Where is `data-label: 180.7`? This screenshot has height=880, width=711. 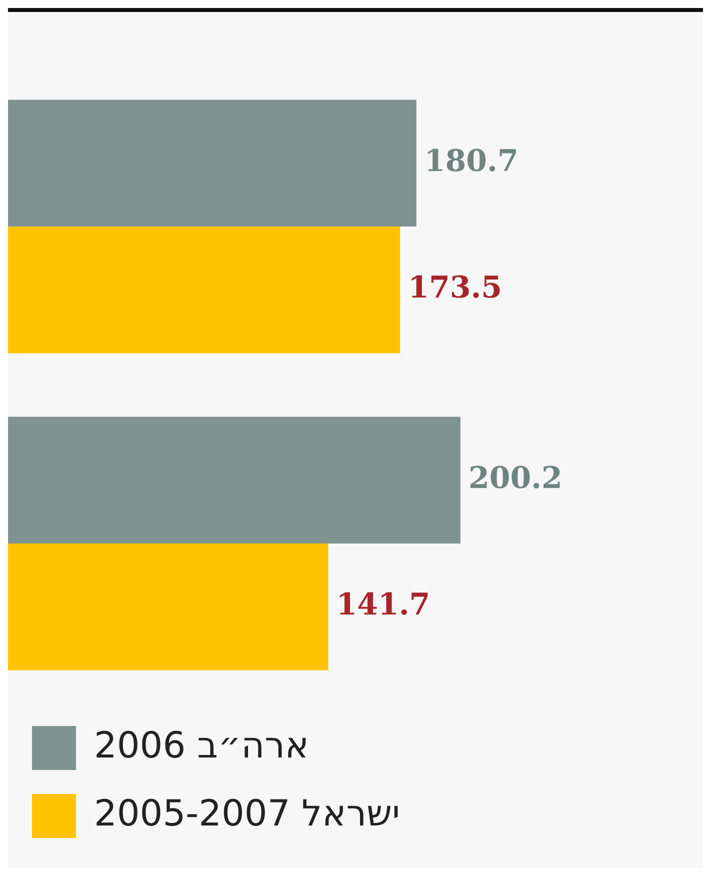
data-label: 180.7 is located at coordinates (471, 161).